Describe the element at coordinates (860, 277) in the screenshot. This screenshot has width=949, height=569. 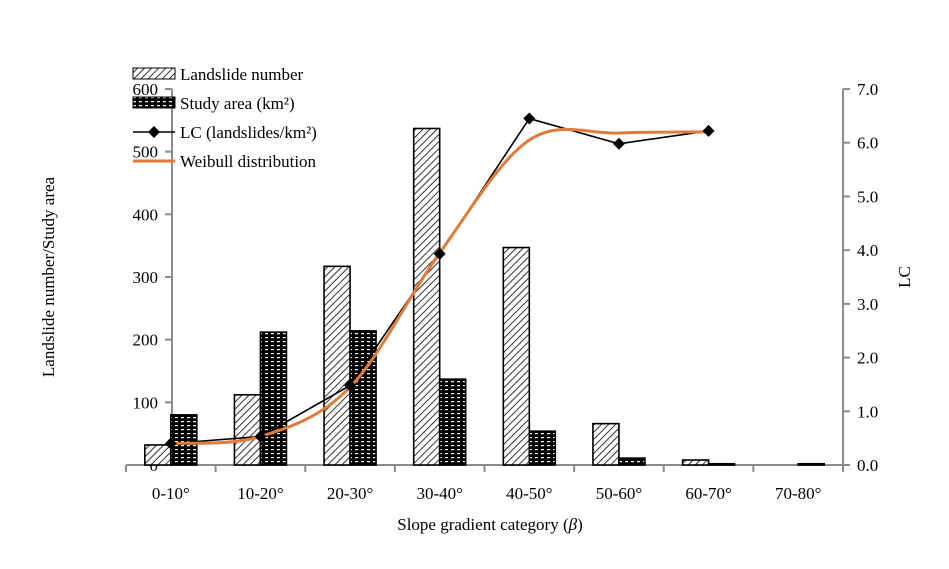
I see `right-y-ticks: 0.0 1.0 2.0 3.0 4.0 5.0 6.0 7.0` at that location.